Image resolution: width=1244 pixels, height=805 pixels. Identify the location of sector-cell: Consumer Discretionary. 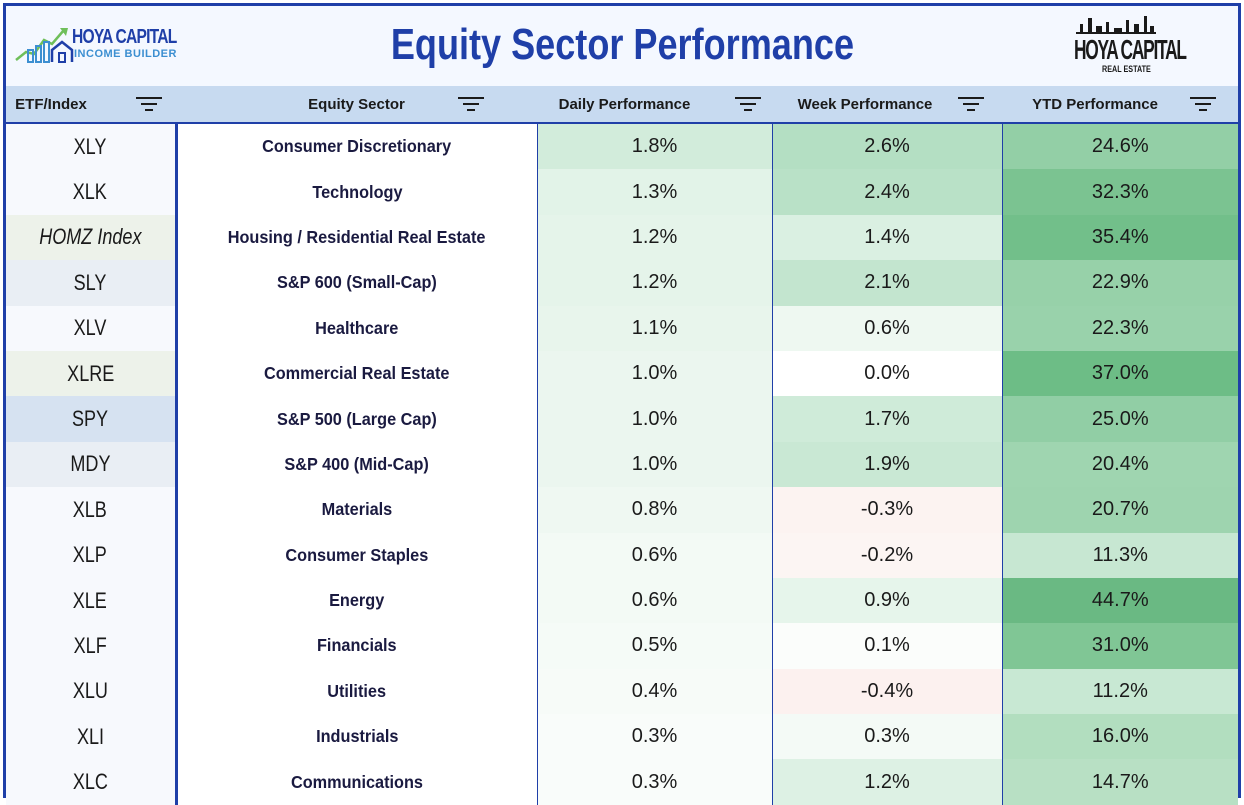
(355, 146).